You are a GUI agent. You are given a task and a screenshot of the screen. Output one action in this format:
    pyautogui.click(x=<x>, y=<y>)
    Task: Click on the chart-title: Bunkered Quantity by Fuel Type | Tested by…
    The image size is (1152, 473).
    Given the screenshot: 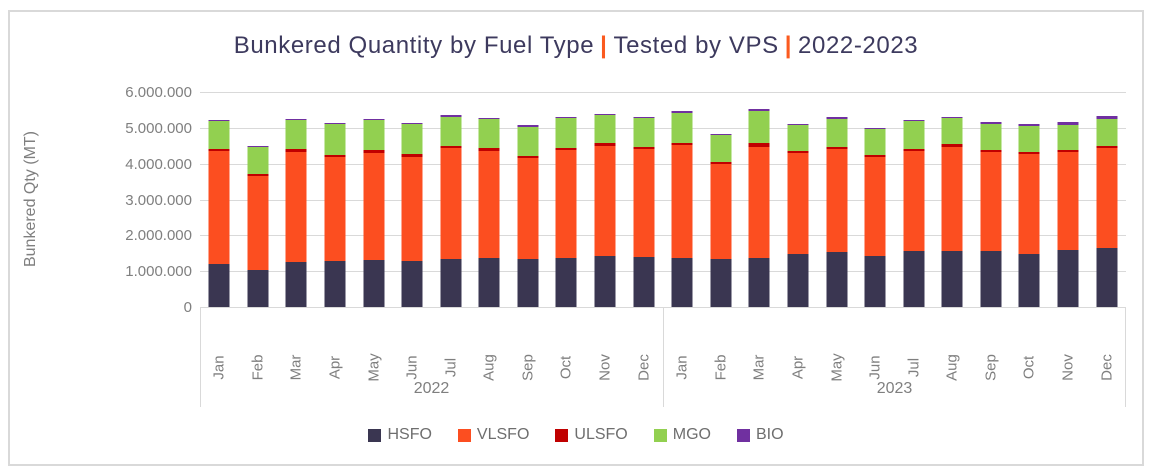 What is the action you would take?
    pyautogui.click(x=576, y=46)
    